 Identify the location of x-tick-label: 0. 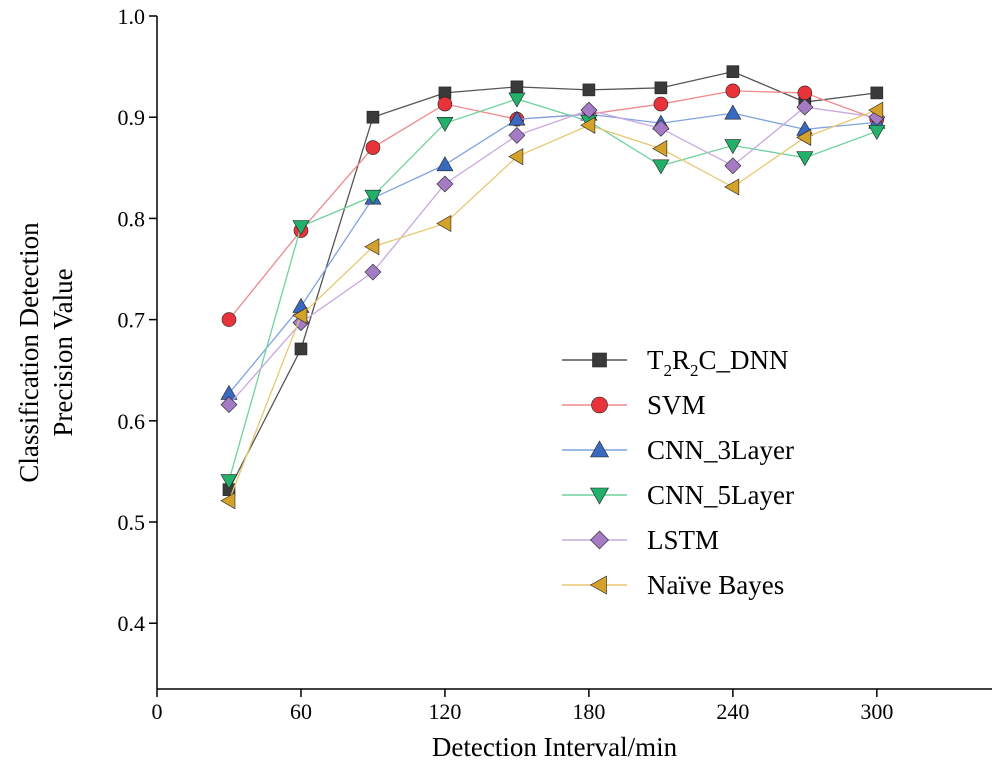
(157, 711).